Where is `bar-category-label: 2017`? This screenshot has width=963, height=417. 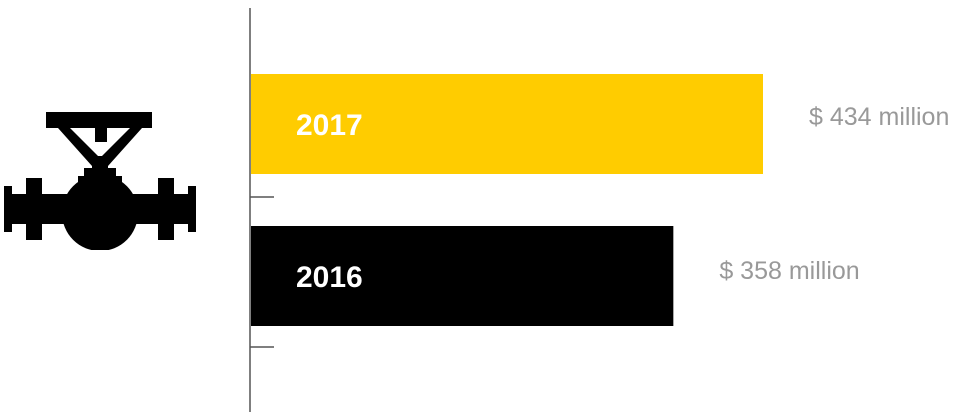 bar-category-label: 2017 is located at coordinates (329, 125).